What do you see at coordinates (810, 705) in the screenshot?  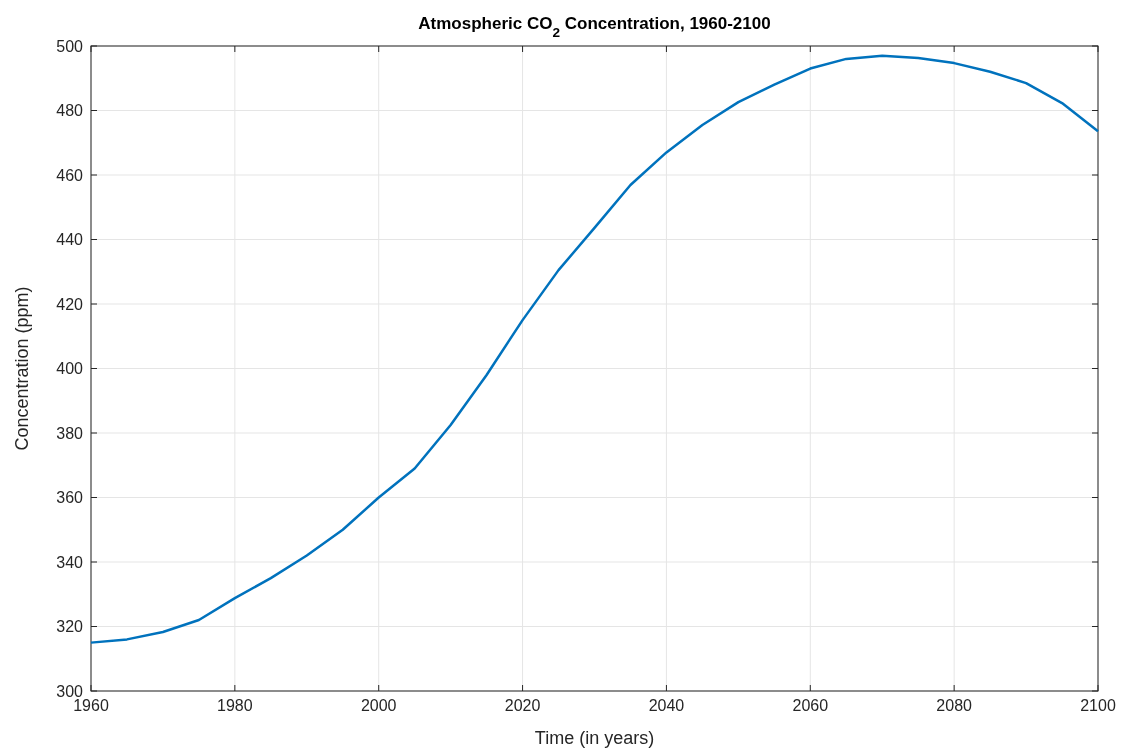 I see `x-tick-label: 2060` at bounding box center [810, 705].